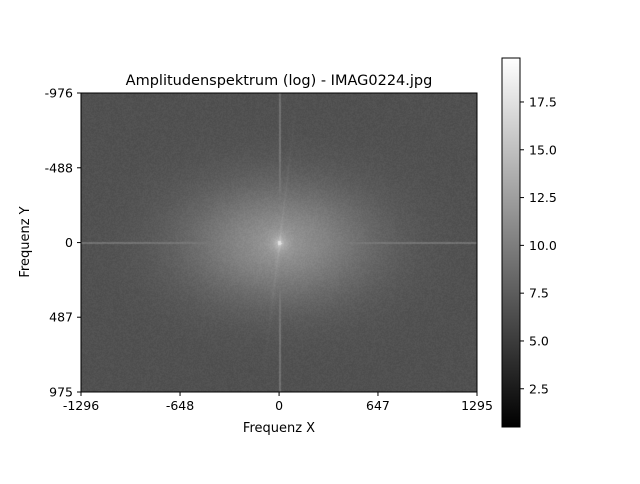  Describe the element at coordinates (539, 388) in the screenshot. I see `colorbar-tick-label: 2.5` at that location.